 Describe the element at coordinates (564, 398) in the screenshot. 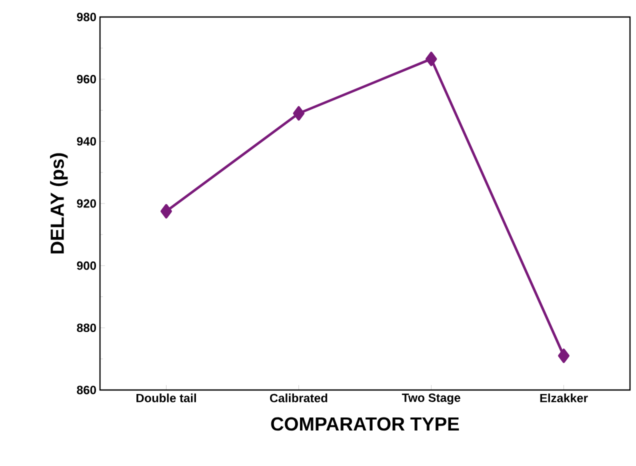

I see `x-tick-label: Elzakker` at that location.